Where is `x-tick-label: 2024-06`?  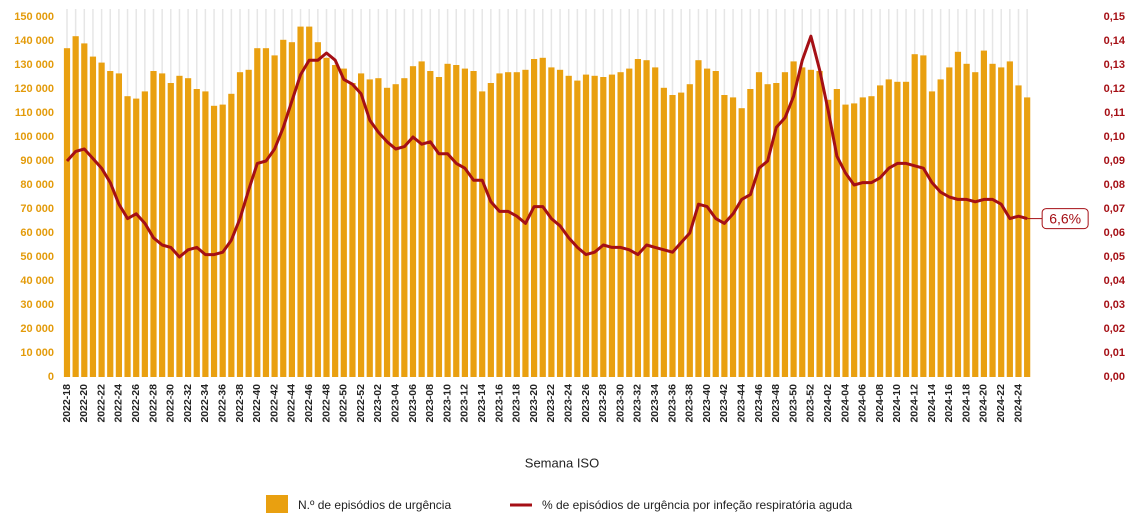 x-tick-label: 2024-06 is located at coordinates (863, 403).